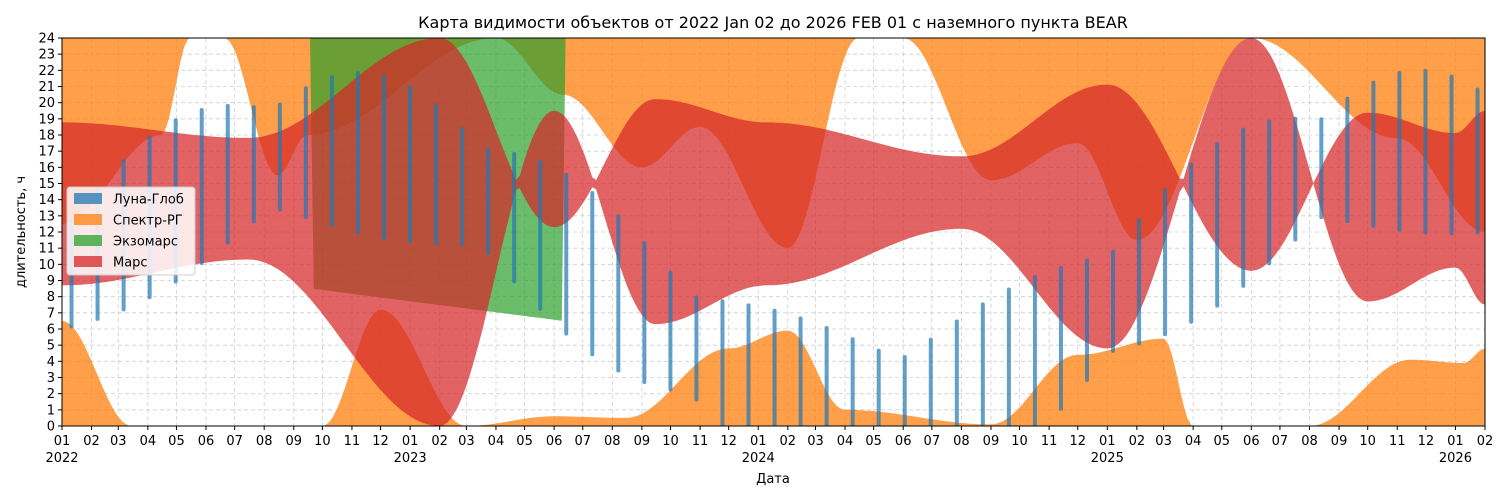 Image resolution: width=1500 pixels, height=500 pixels. Describe the element at coordinates (145, 242) in the screenshot. I see `legend-label: Экзомарс` at that location.